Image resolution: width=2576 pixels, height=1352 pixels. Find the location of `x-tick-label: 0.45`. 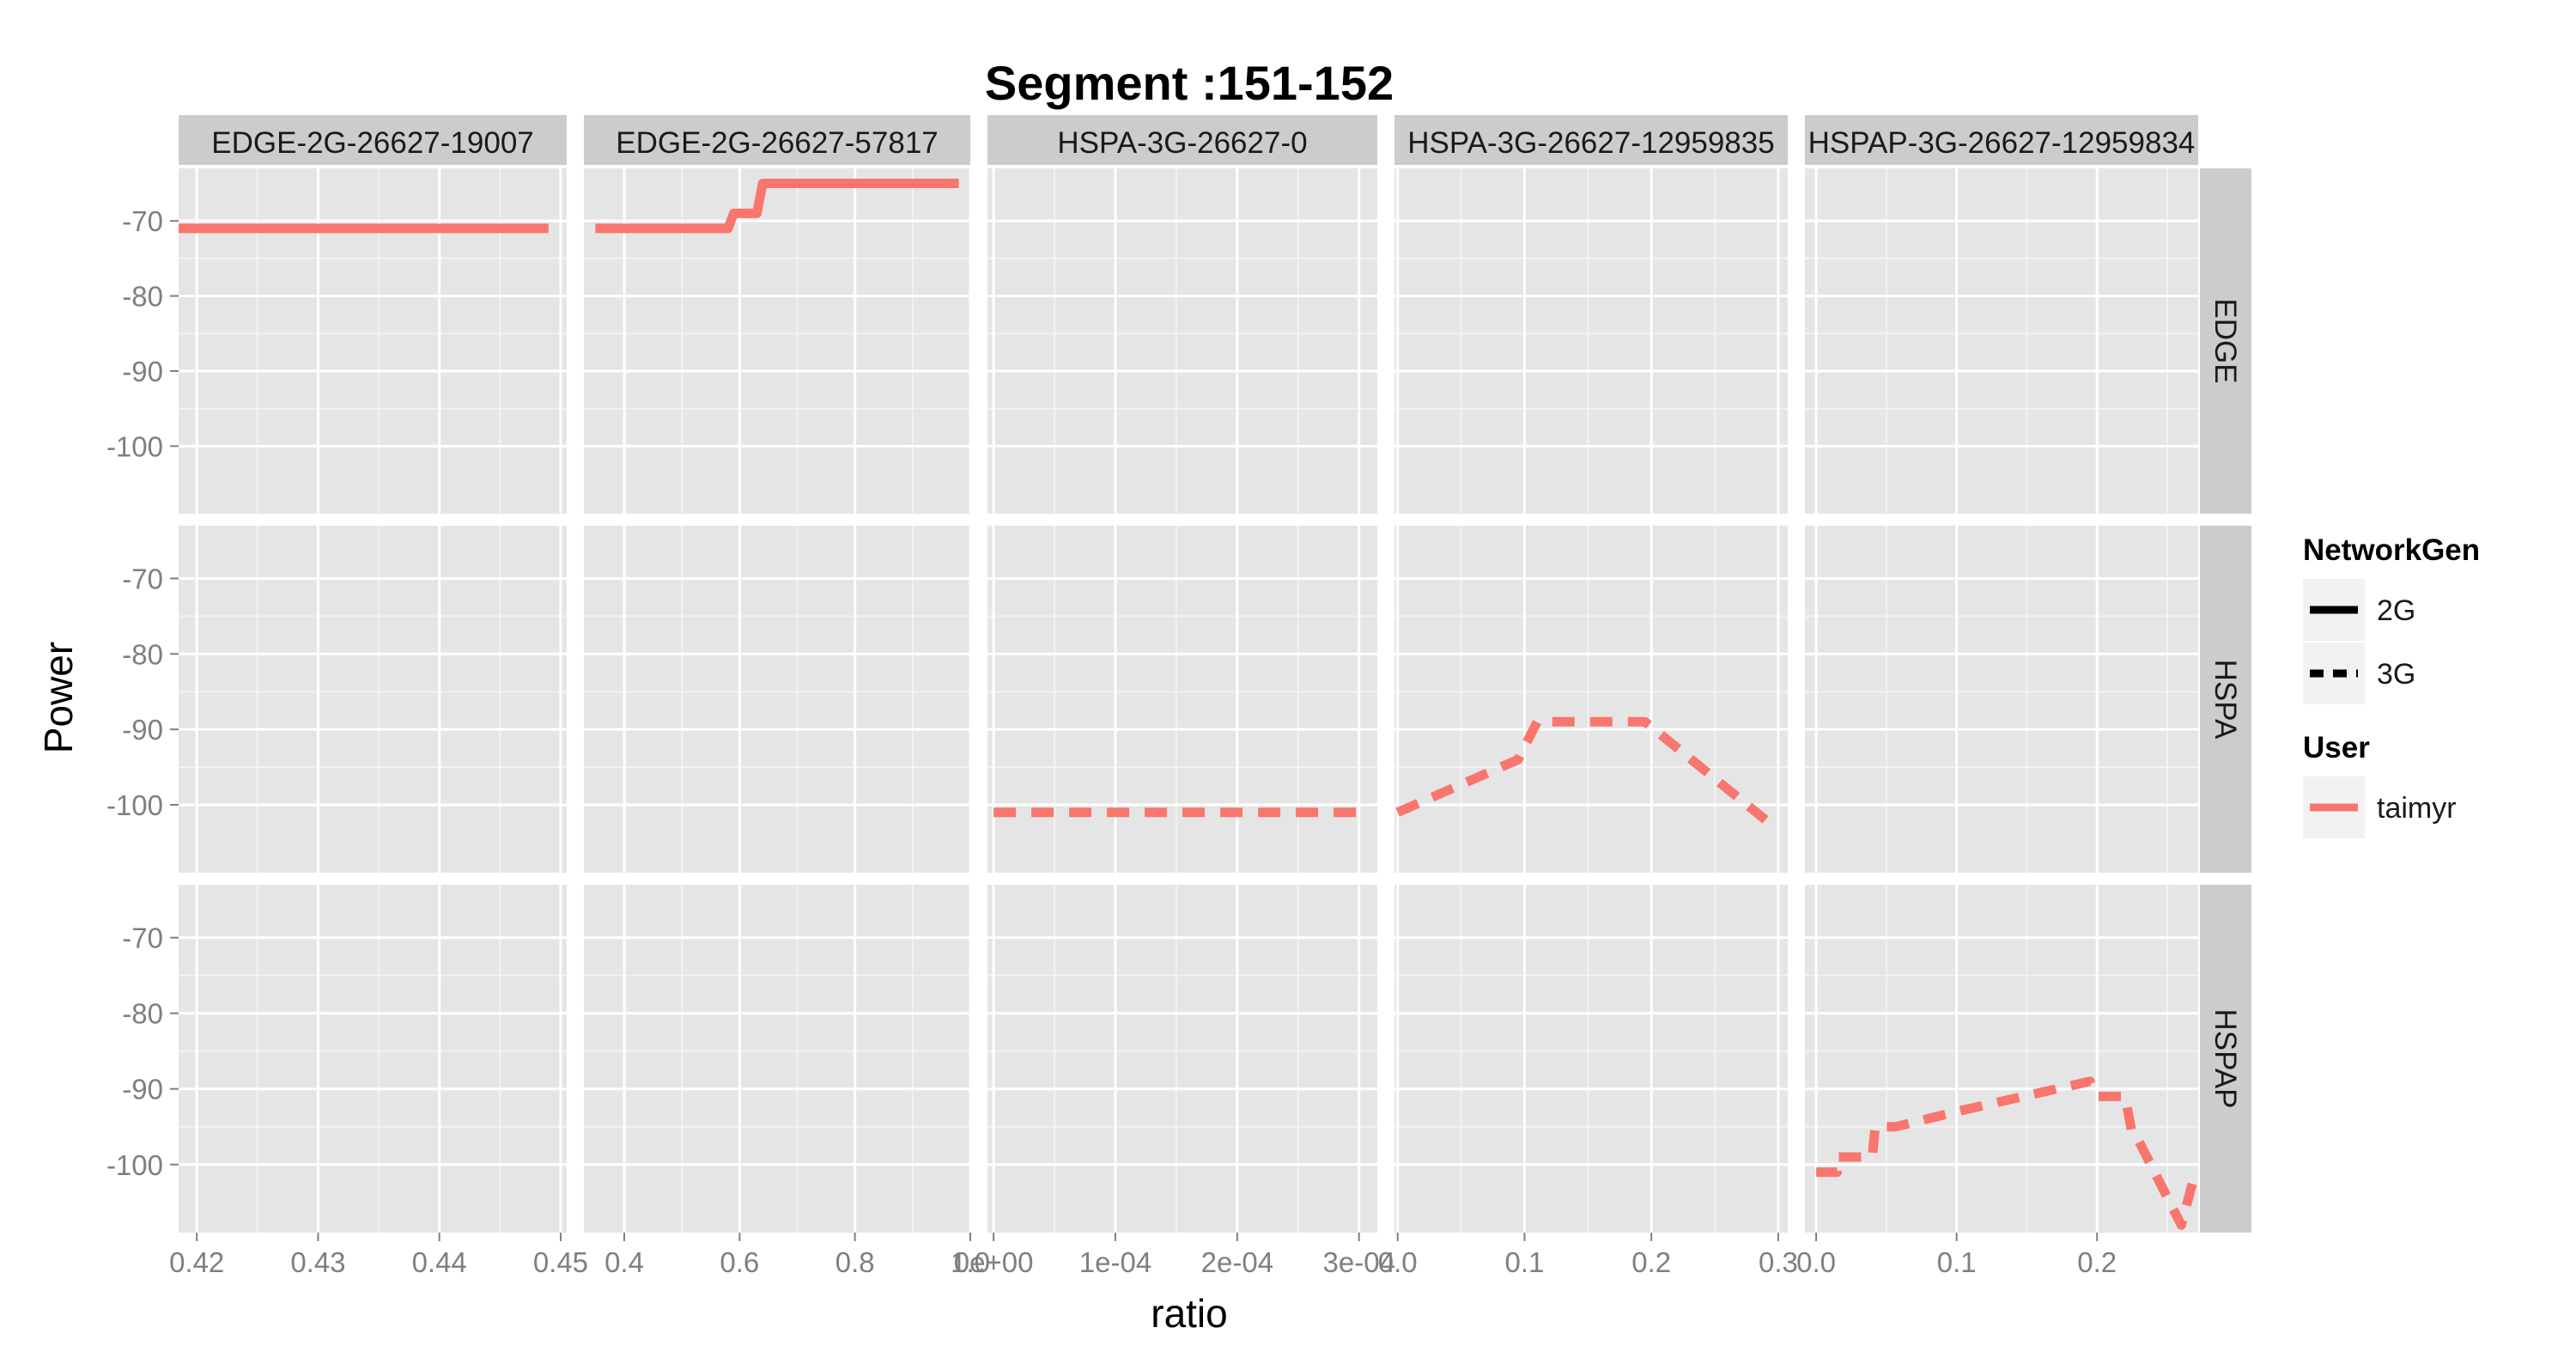

x-tick-label: 0.45 is located at coordinates (561, 1262).